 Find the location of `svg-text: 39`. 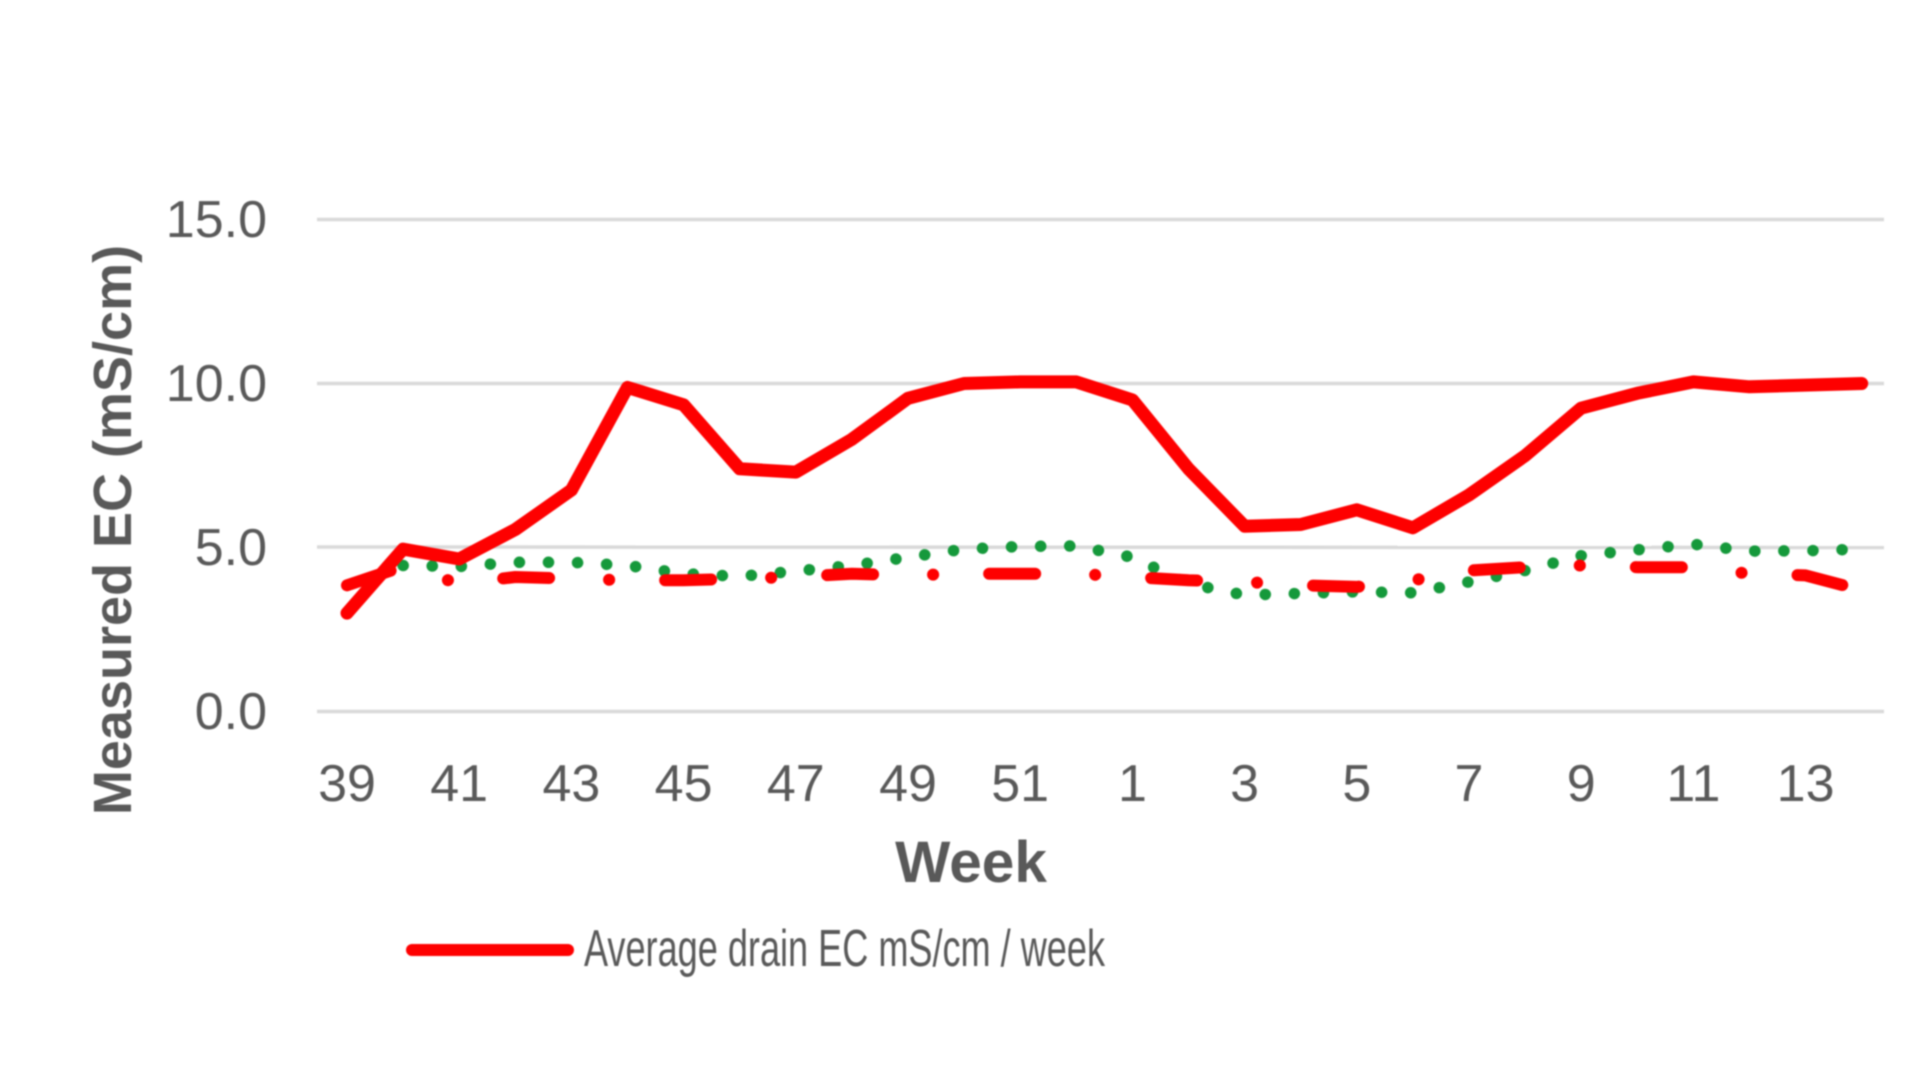

svg-text: 39 is located at coordinates (347, 784).